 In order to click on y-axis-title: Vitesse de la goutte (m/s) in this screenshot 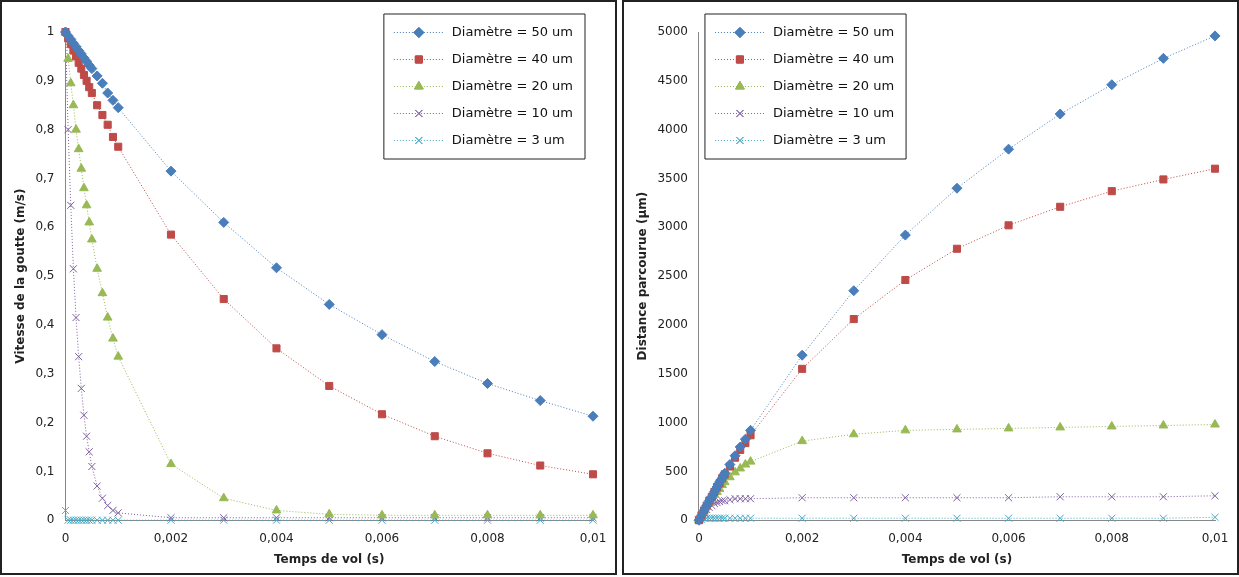, I will do `click(20, 276)`.